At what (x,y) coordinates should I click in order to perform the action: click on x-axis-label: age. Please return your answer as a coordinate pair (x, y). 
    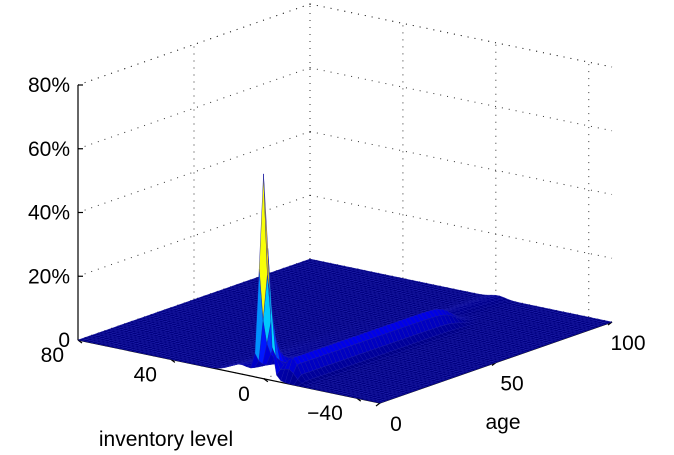
    Looking at the image, I should click on (502, 422).